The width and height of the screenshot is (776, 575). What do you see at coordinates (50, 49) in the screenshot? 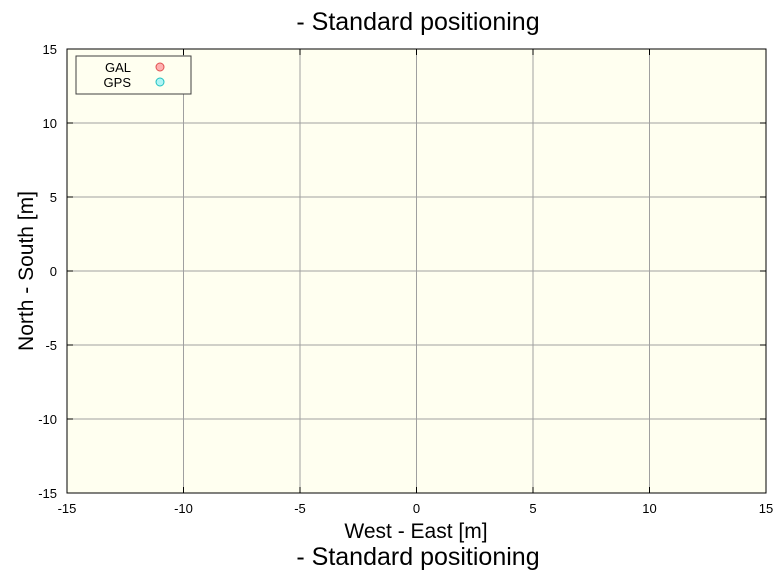
I see `y-tick-label: 15` at bounding box center [50, 49].